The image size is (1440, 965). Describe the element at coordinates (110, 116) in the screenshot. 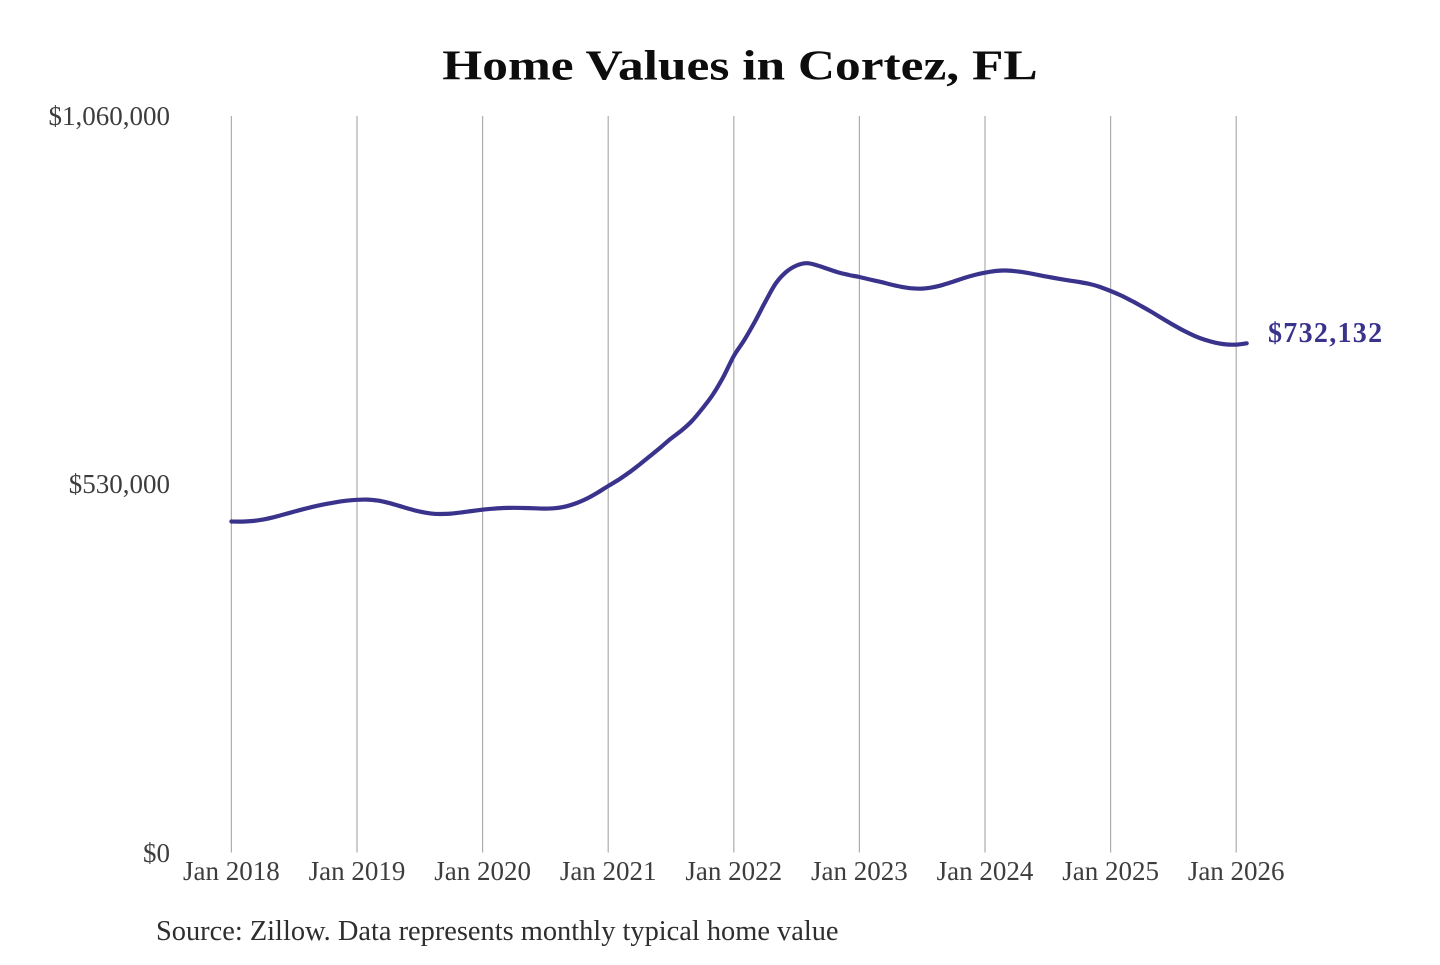

I see `svg-text: $1,060,000` at that location.